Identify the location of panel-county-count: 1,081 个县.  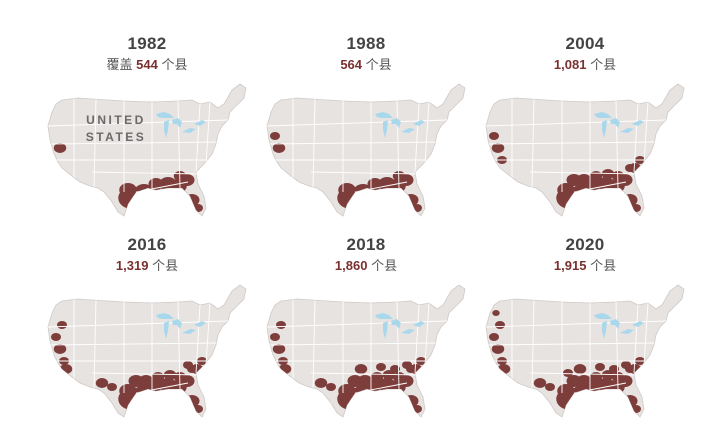
(585, 64).